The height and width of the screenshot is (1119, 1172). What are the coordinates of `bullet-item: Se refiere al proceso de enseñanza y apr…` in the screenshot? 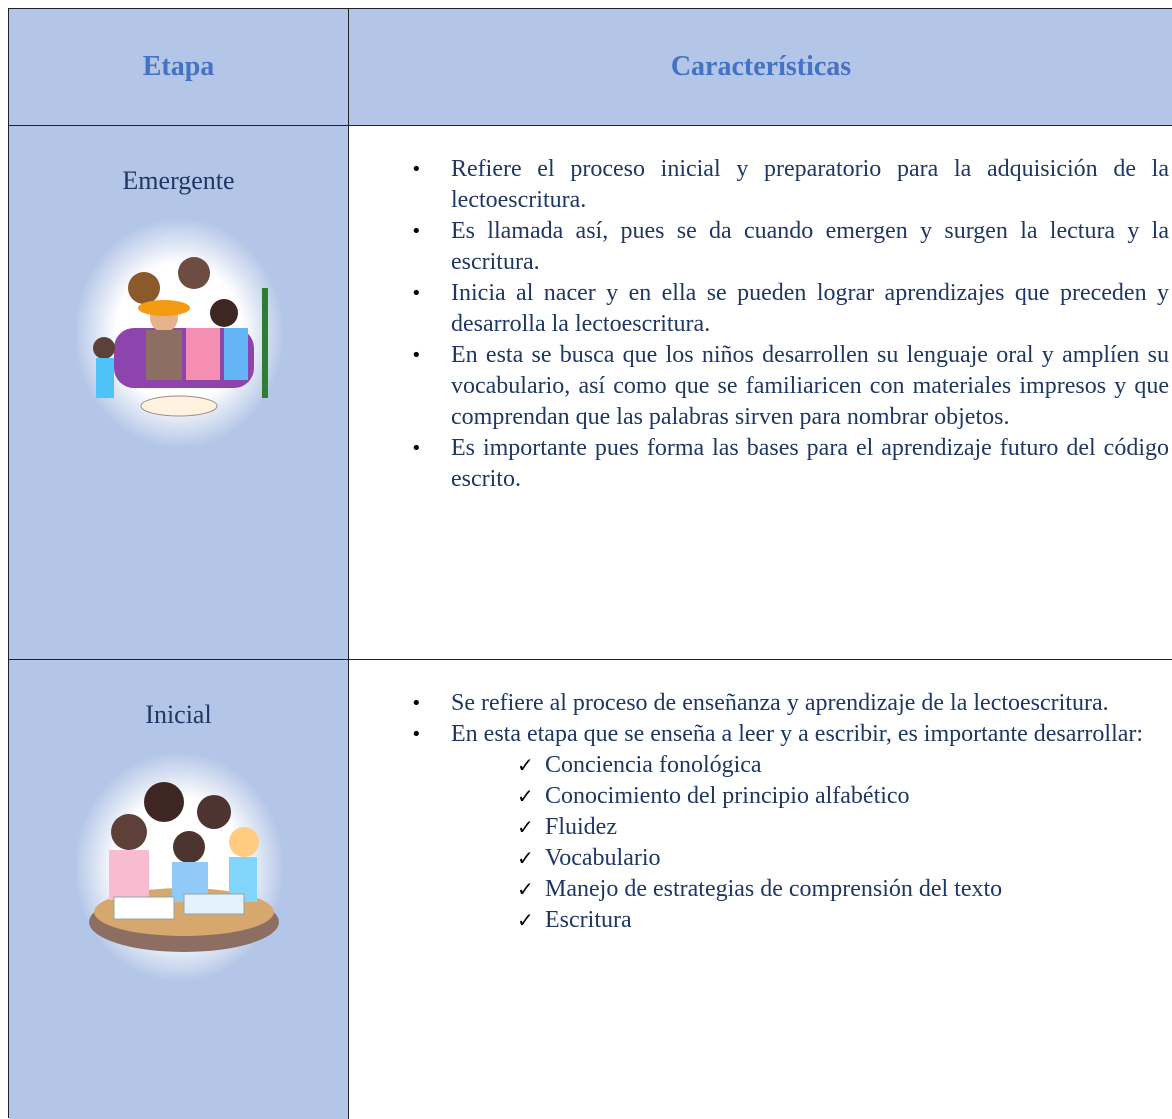 It's located at (760, 703).